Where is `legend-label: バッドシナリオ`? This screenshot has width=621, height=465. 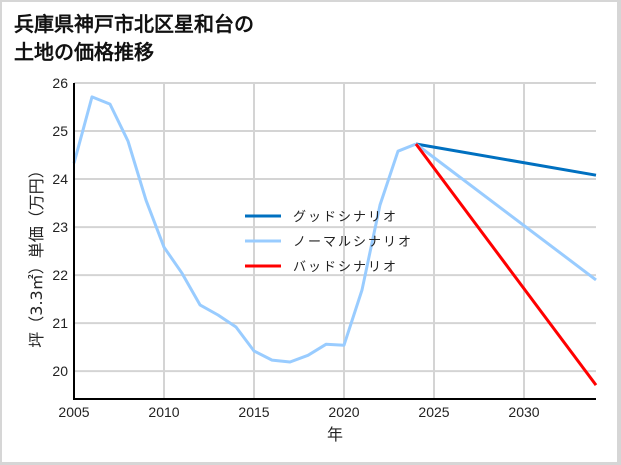 legend-label: バッドシナリオ is located at coordinates (345, 267).